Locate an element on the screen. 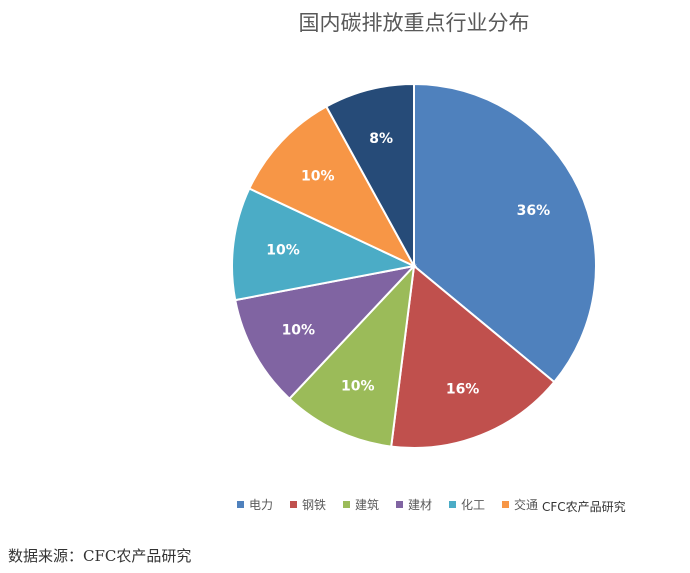  source-note: 数据来源：CFC农产品研究 is located at coordinates (100, 556).